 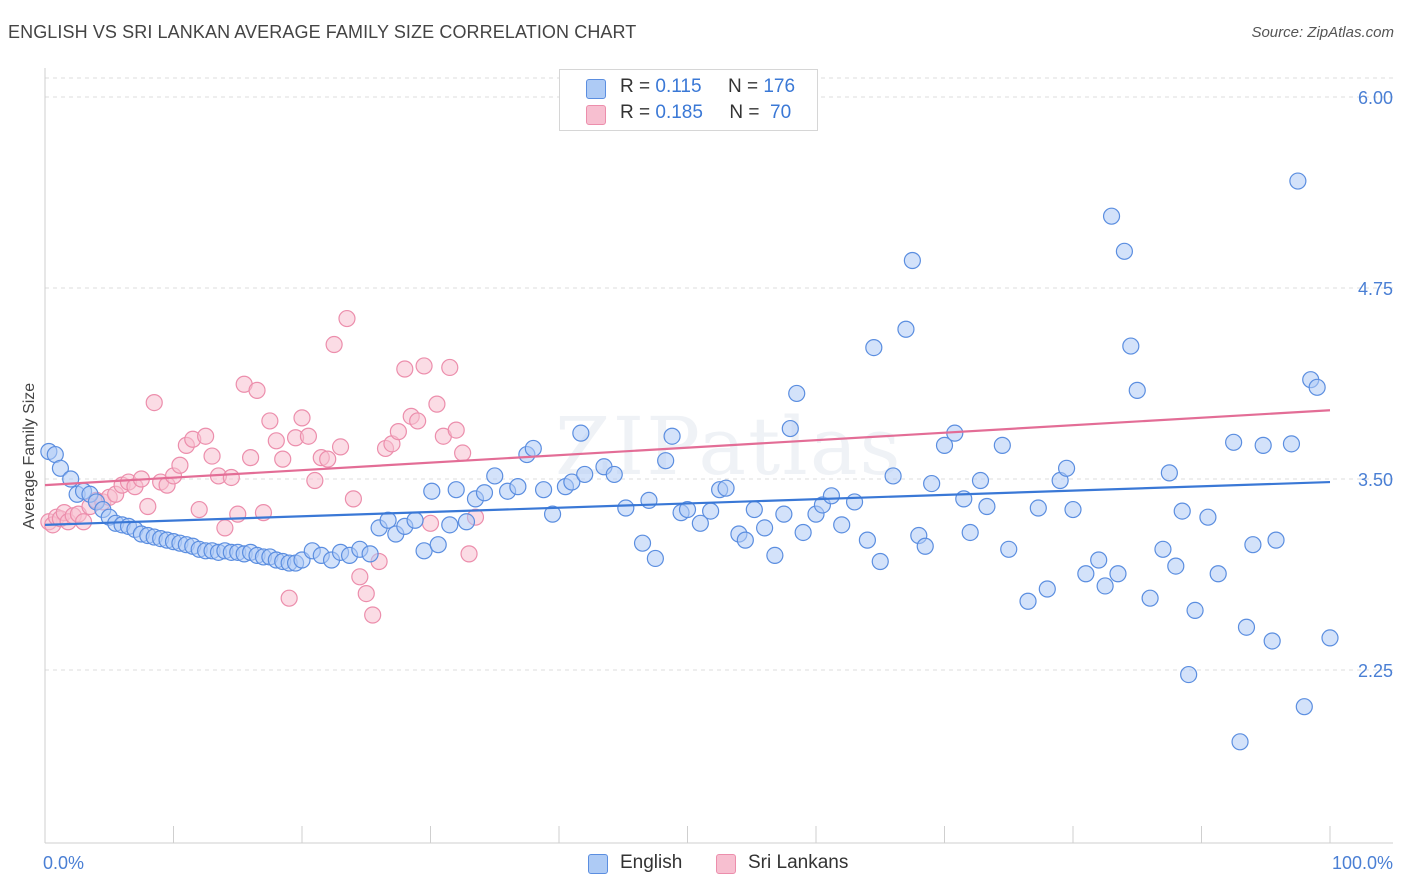 I want to click on legend: R = 0.115 N = 176 R = 0.185 N = 70, so click(x=688, y=100).